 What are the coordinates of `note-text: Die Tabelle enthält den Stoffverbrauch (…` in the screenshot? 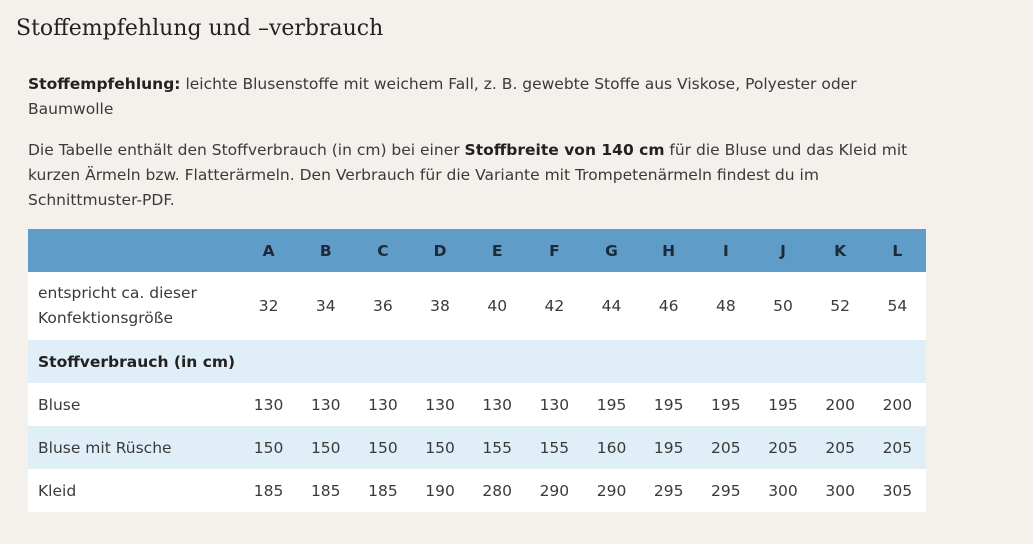 It's located at (246, 150).